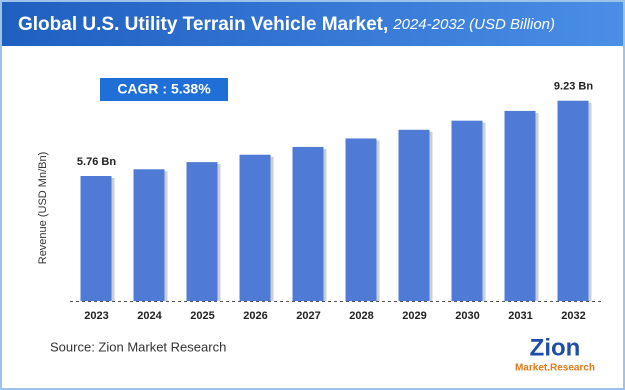 Image resolution: width=625 pixels, height=390 pixels. Describe the element at coordinates (555, 347) in the screenshot. I see `logo: Zion` at that location.